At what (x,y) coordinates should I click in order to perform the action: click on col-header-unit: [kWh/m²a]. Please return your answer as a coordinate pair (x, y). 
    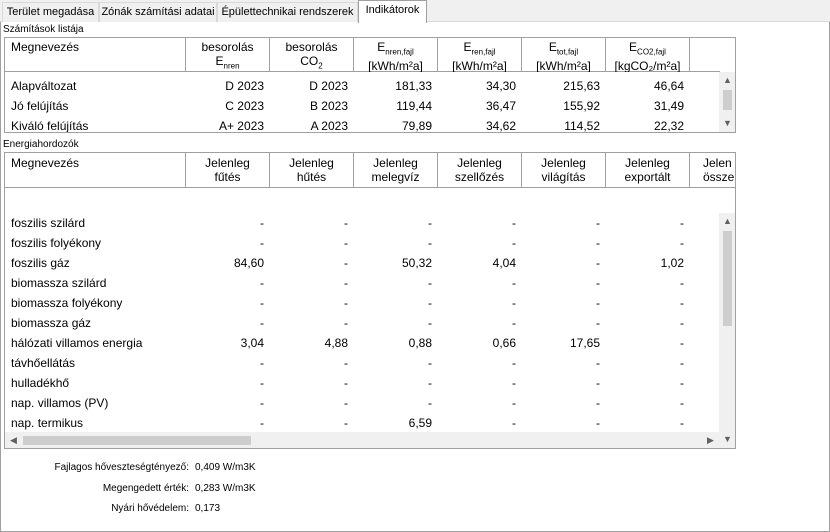
    Looking at the image, I should click on (479, 65).